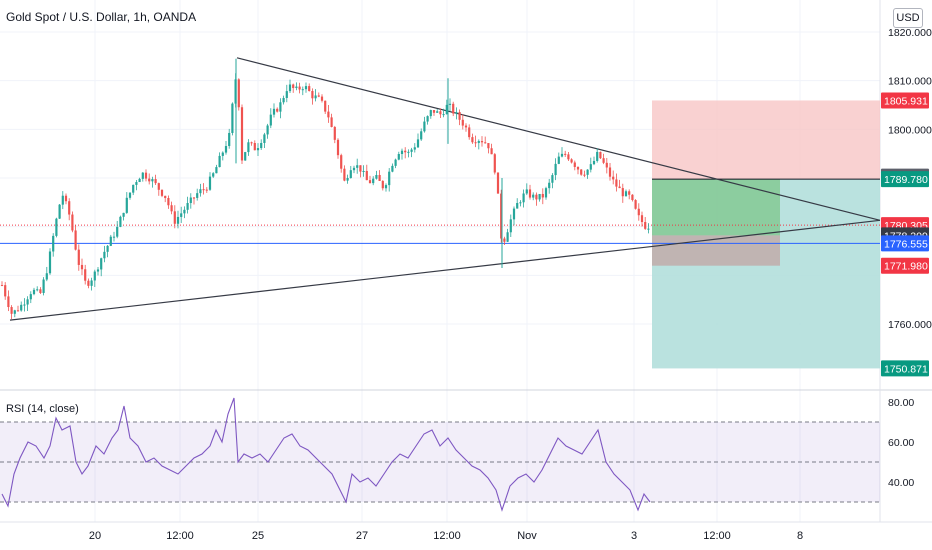  Describe the element at coordinates (634, 536) in the screenshot. I see `time-tick-label: 3` at that location.